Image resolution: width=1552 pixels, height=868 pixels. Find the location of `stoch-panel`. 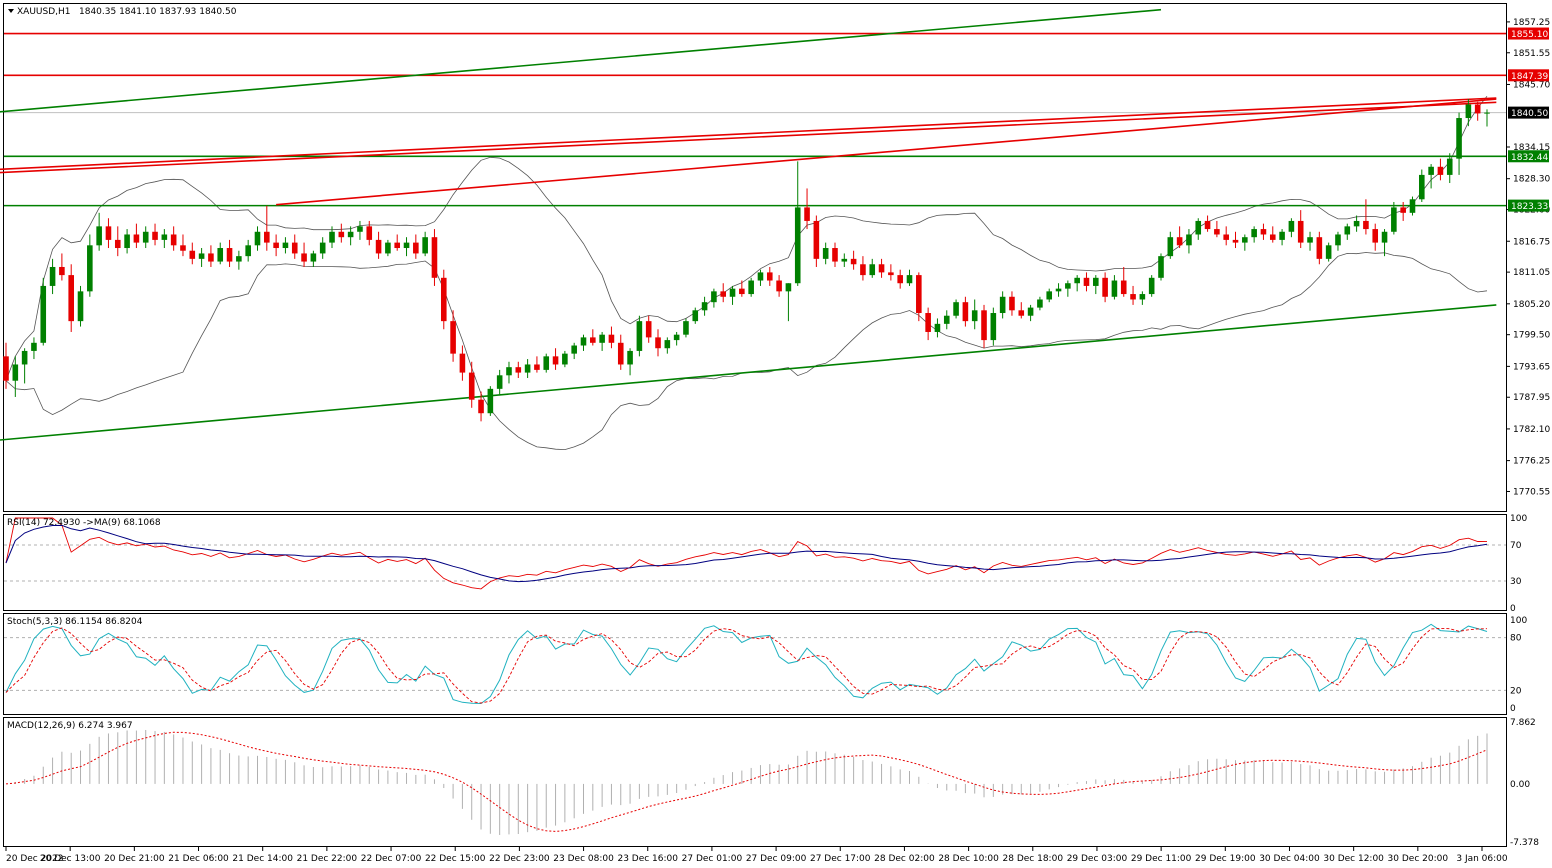

stoch-panel is located at coordinates (755, 664).